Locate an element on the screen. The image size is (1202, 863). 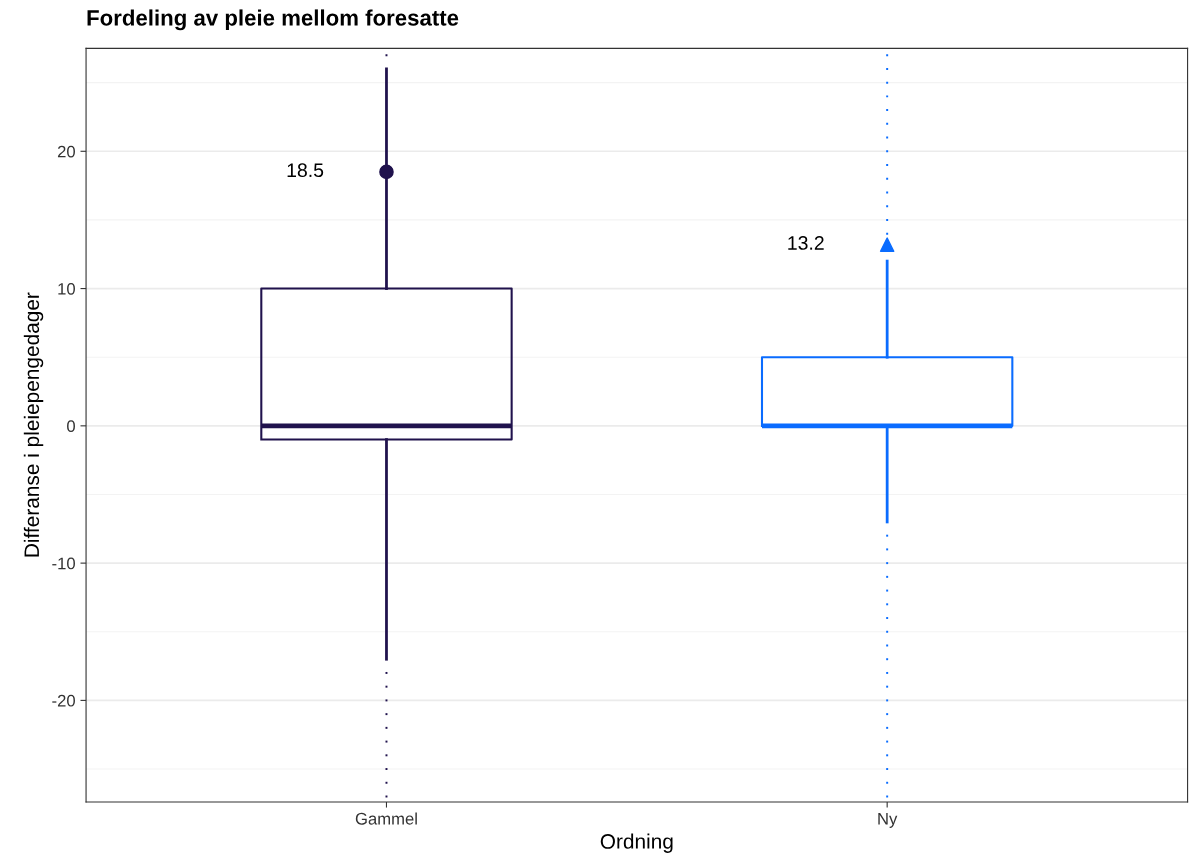
chart-title: Fordeling av pleie mellom foresatte is located at coordinates (273, 20).